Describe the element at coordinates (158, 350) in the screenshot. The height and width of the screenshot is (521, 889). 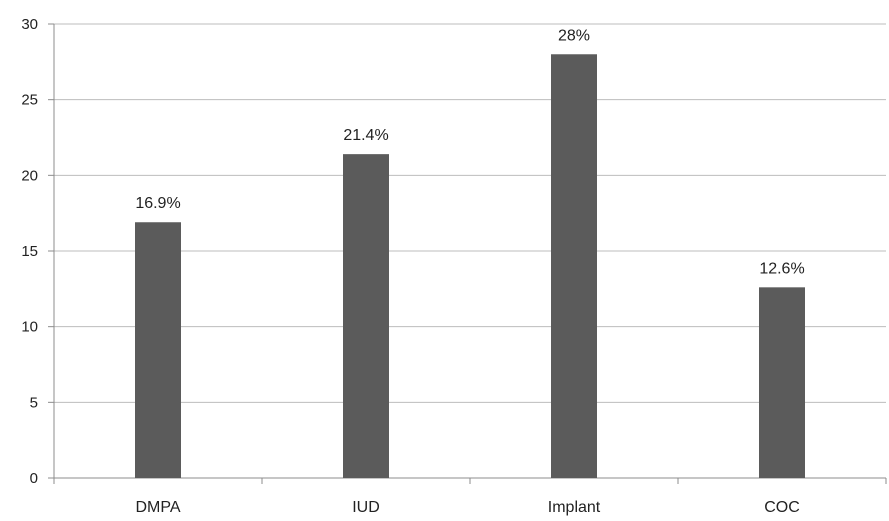
I see `bar-dmpa` at that location.